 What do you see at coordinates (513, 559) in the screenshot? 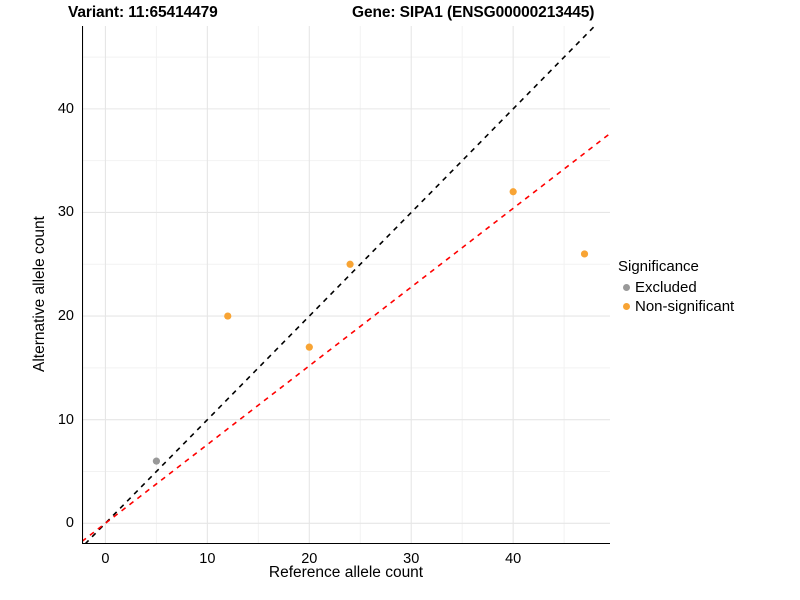
I see `x-tick-label: 40` at bounding box center [513, 559].